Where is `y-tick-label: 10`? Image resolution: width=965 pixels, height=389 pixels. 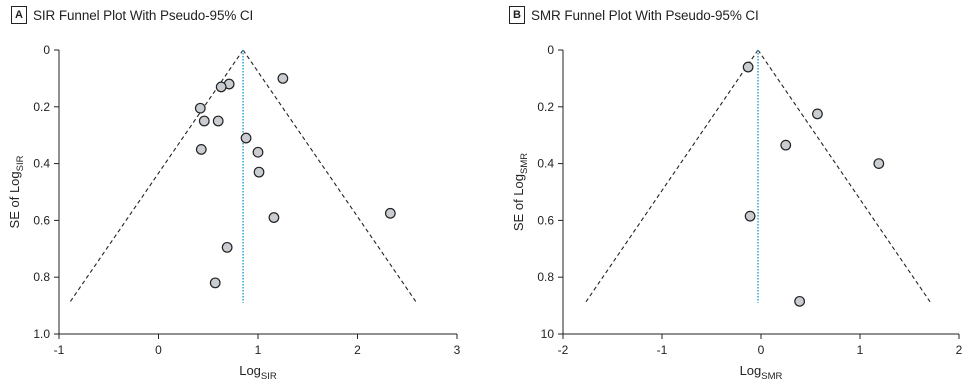 y-tick-label: 10 is located at coordinates (548, 334).